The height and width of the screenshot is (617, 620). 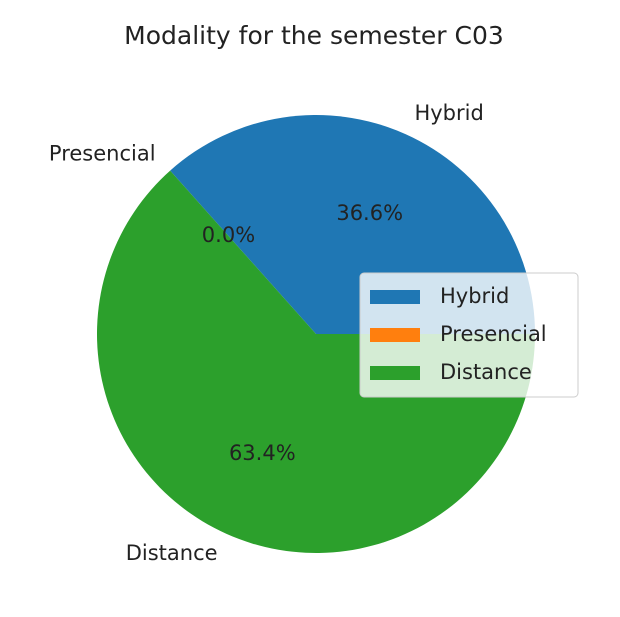 What do you see at coordinates (172, 553) in the screenshot?
I see `slice-label: Distance` at bounding box center [172, 553].